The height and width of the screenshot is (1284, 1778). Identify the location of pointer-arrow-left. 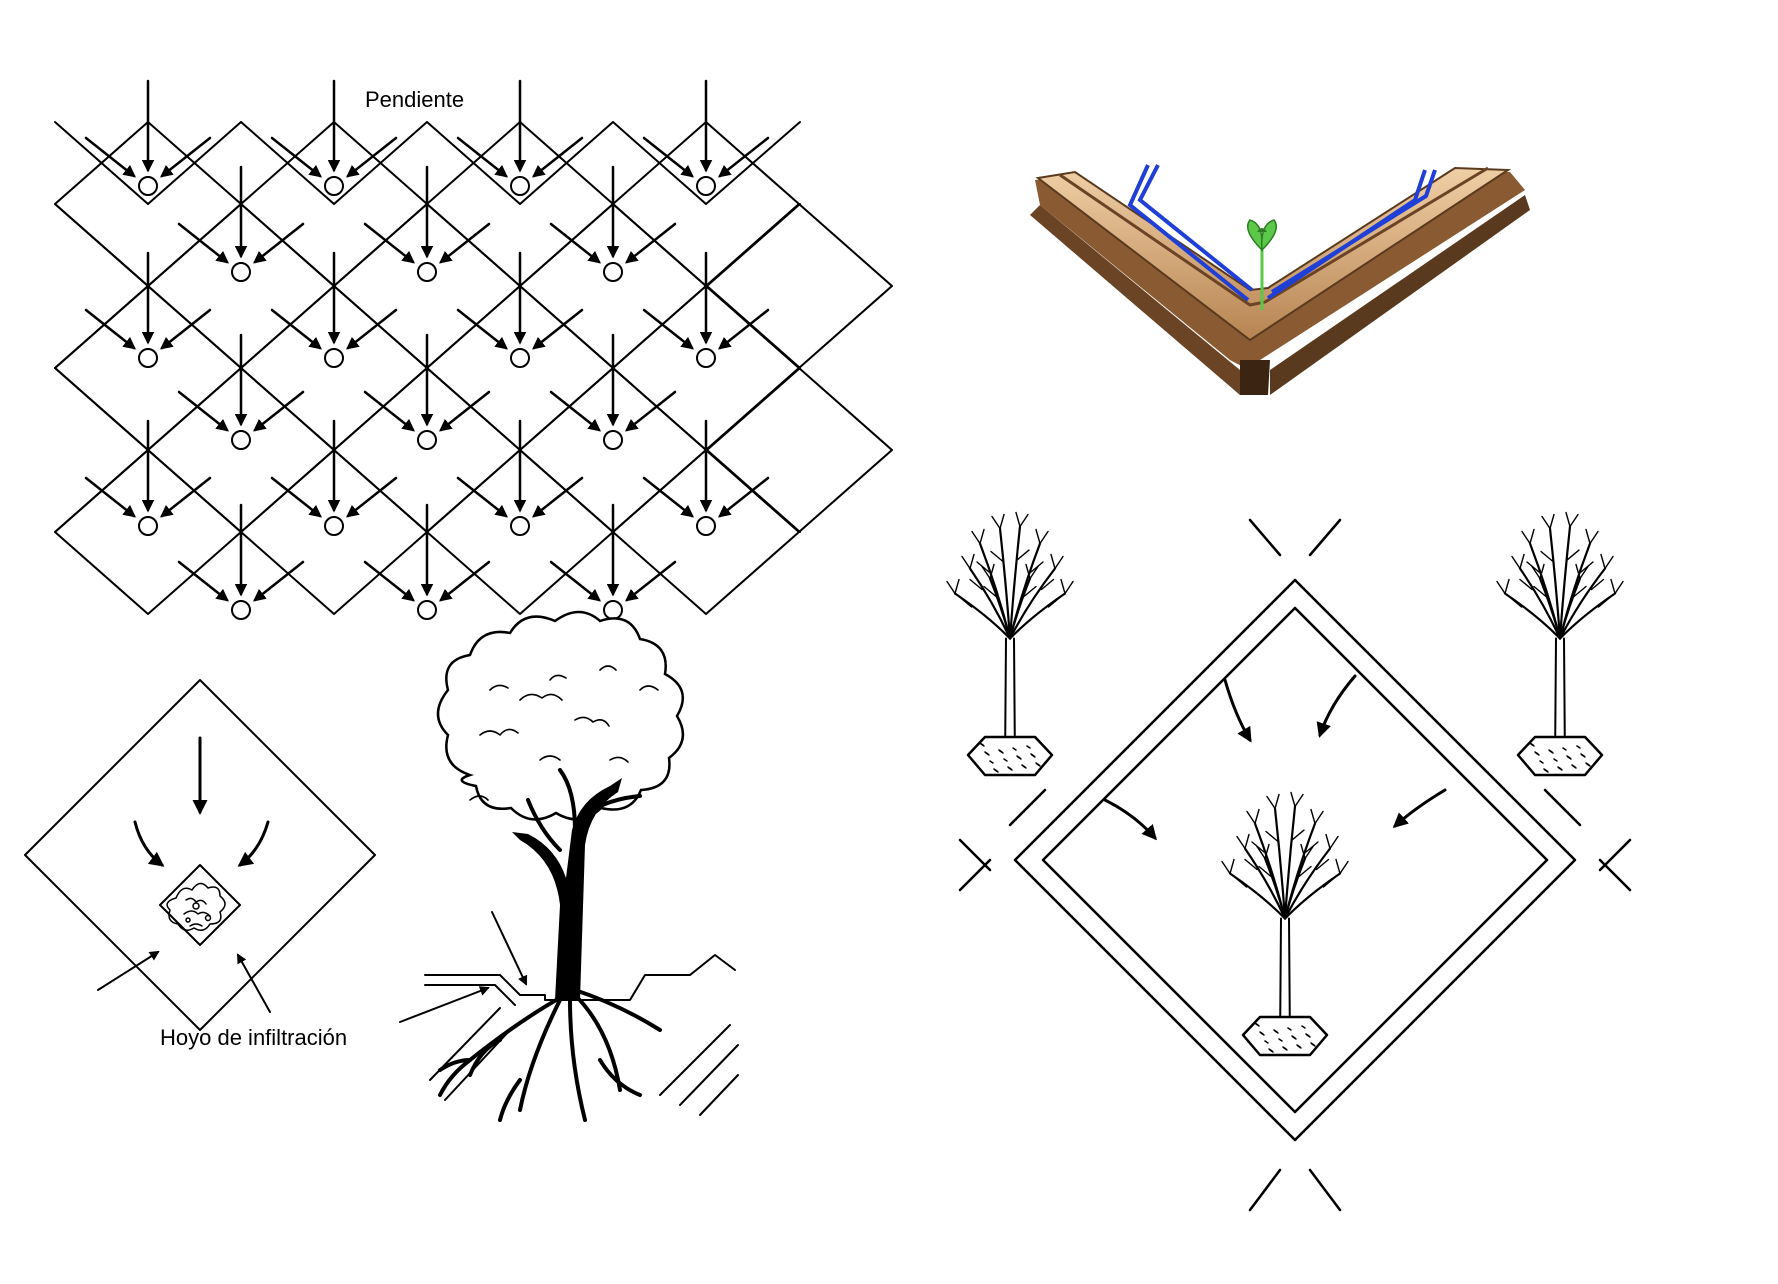
(128, 970).